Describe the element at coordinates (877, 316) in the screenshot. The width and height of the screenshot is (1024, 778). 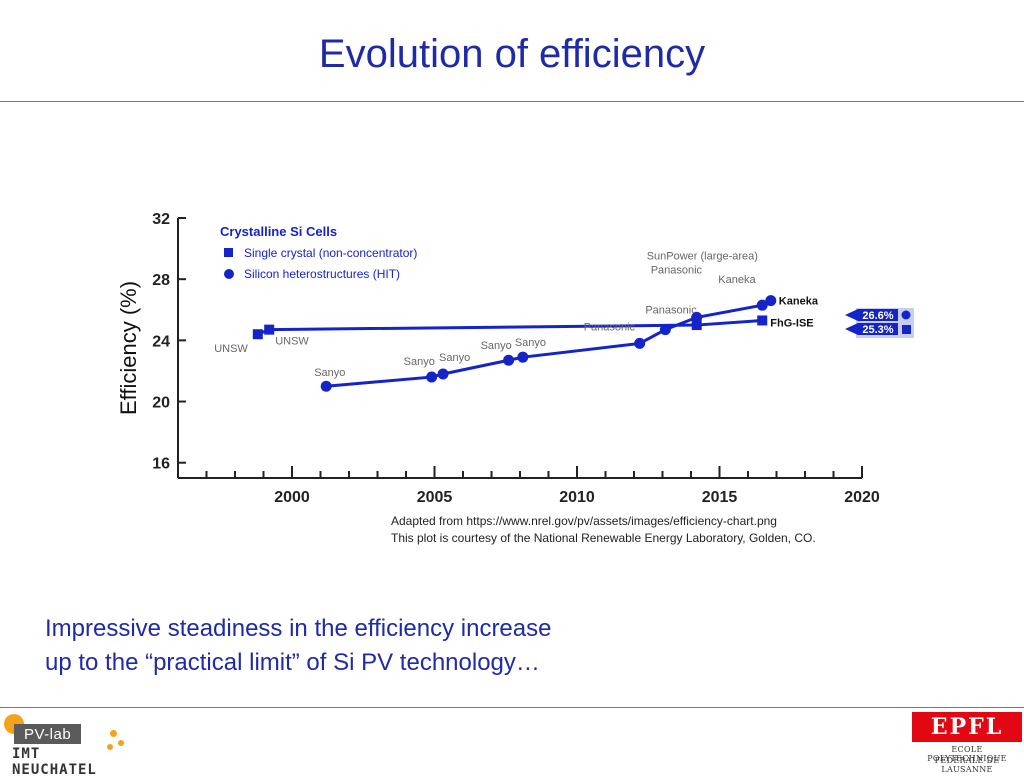
I see `record-label: 26.6%` at that location.